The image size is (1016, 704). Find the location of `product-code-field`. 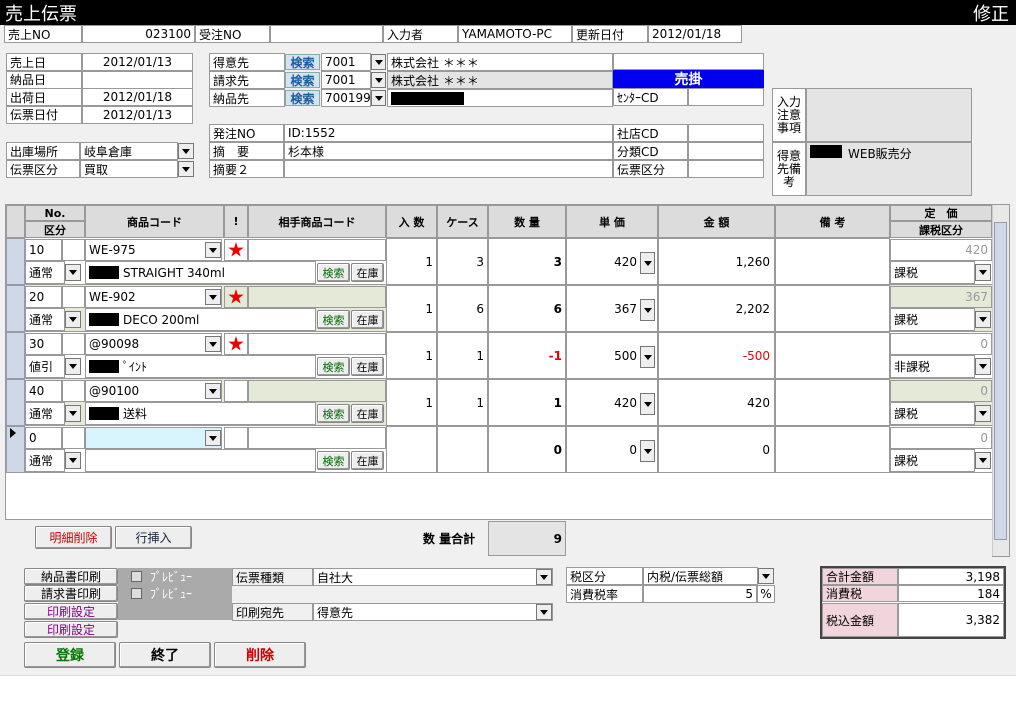

product-code-field is located at coordinates (153, 438).